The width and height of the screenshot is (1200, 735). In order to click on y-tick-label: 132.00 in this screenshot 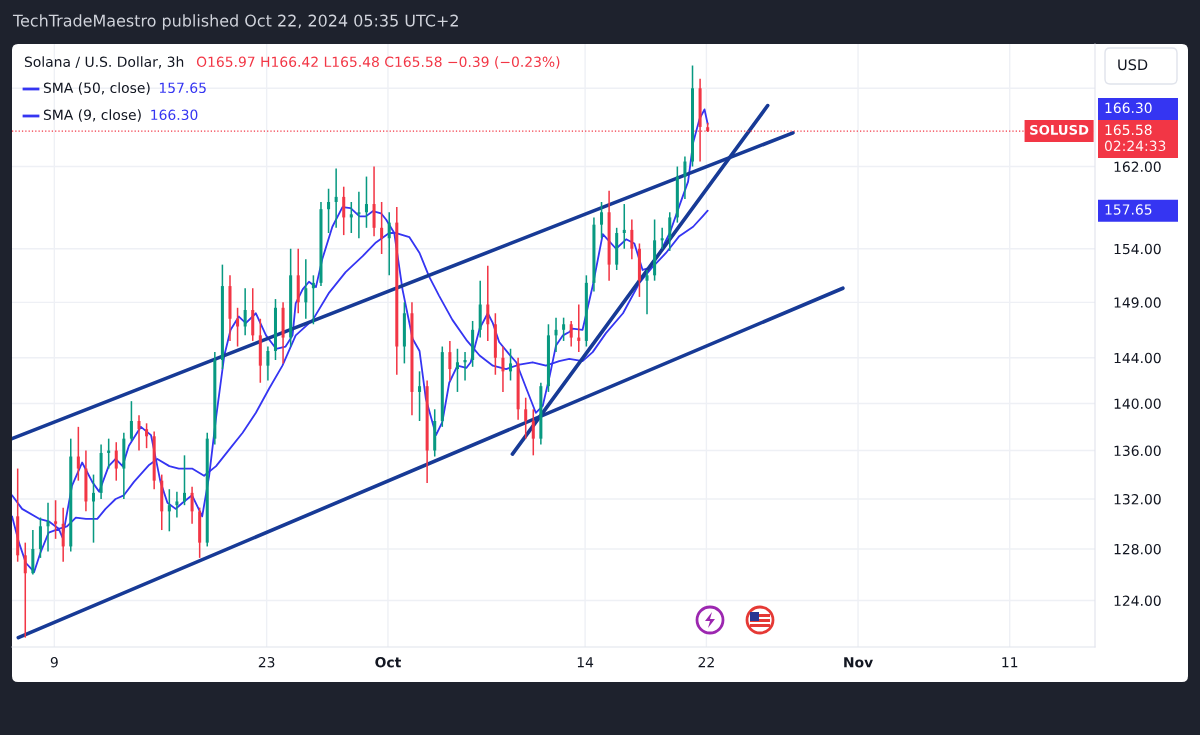, I will do `click(1137, 499)`.